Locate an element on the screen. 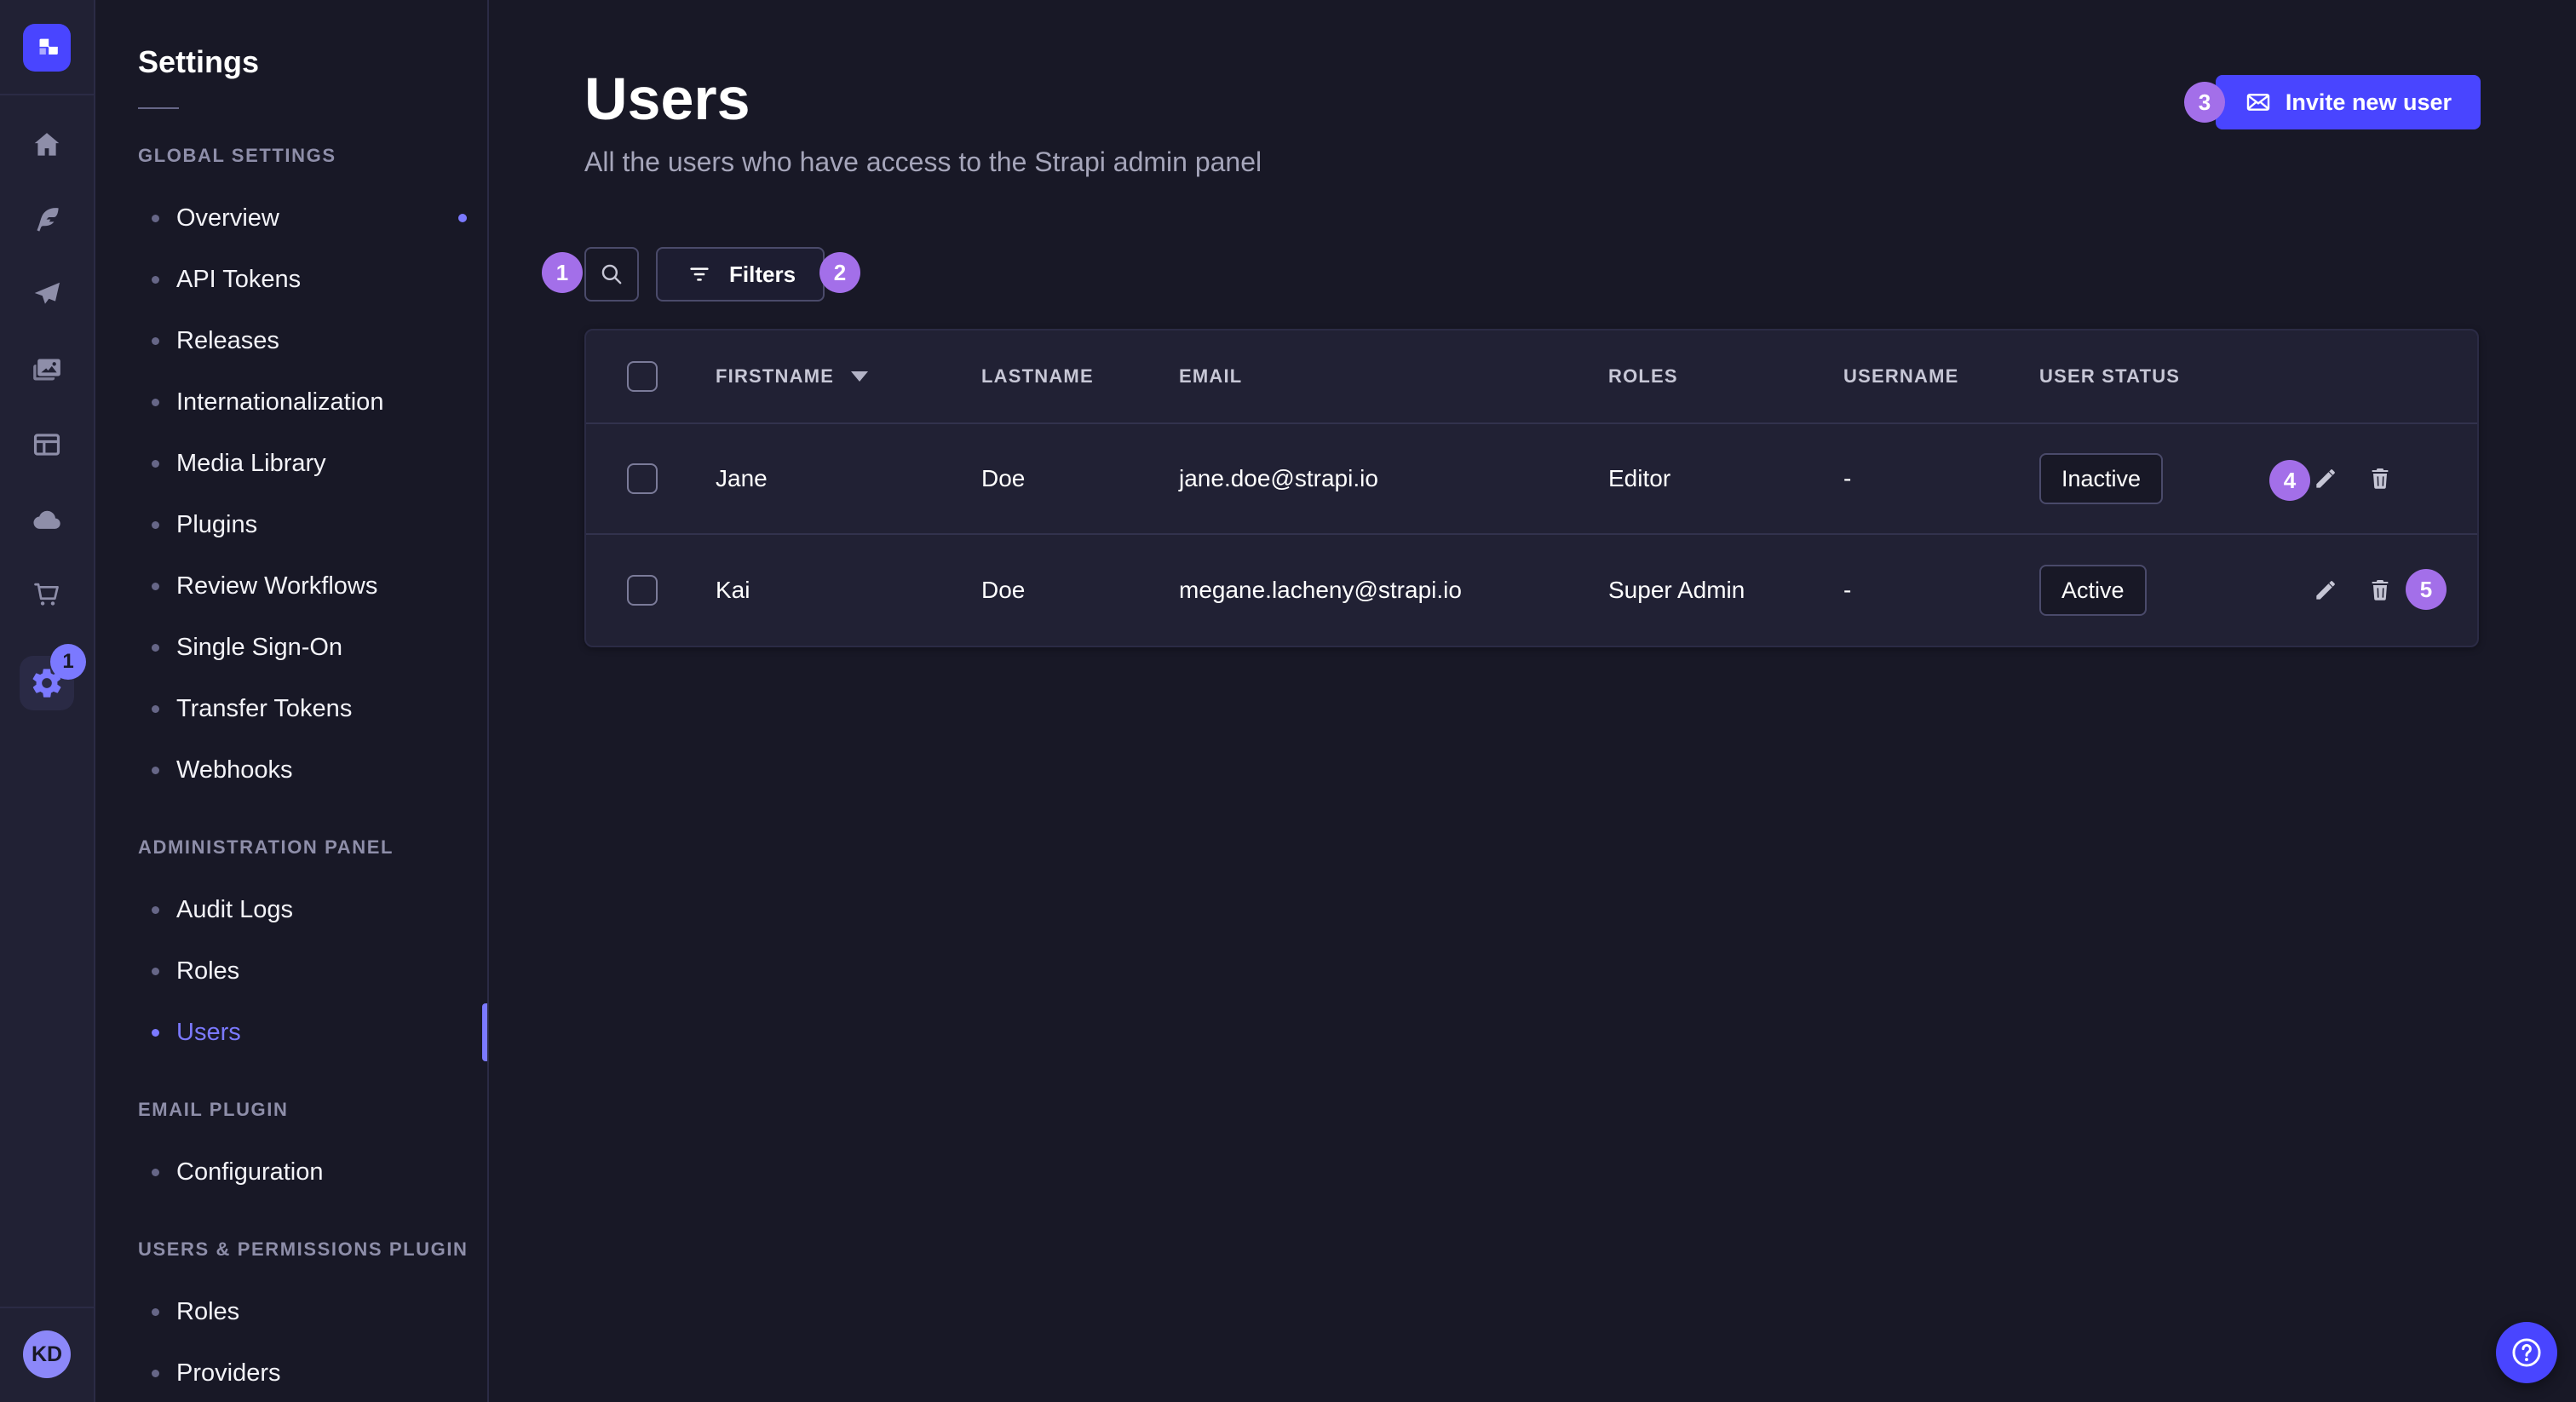 This screenshot has width=2576, height=1402. cell-roles: Super Admin is located at coordinates (1677, 590).